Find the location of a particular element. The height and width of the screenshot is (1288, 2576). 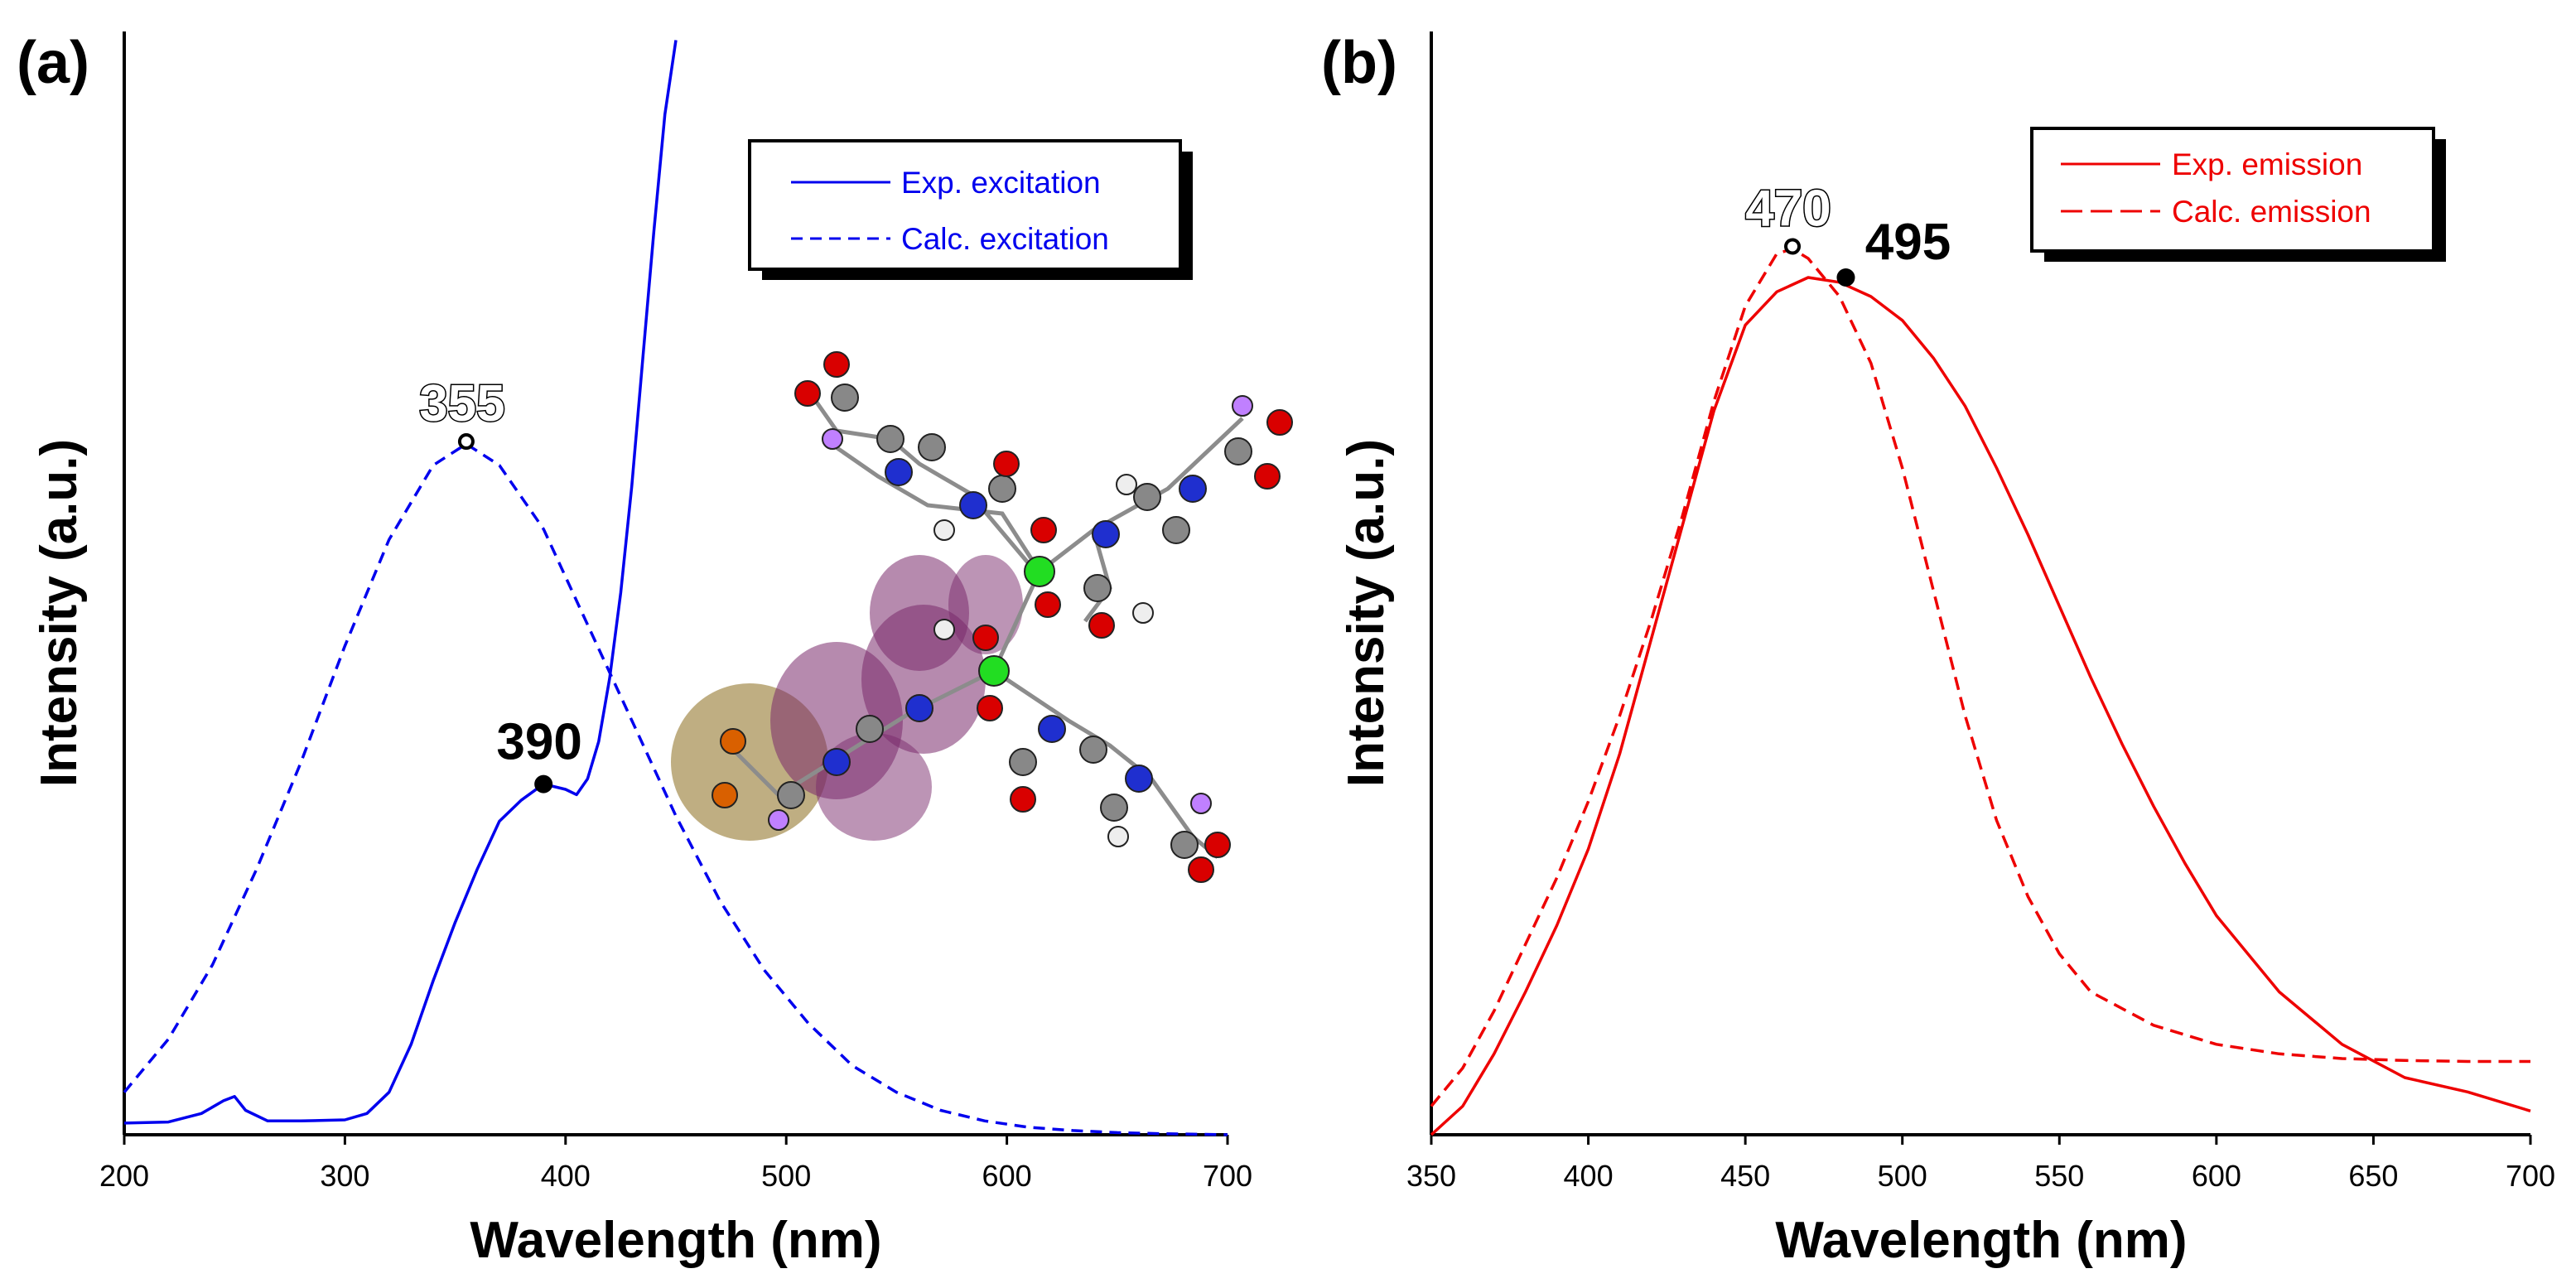

x-tick-label: 300 is located at coordinates (344, 1176).